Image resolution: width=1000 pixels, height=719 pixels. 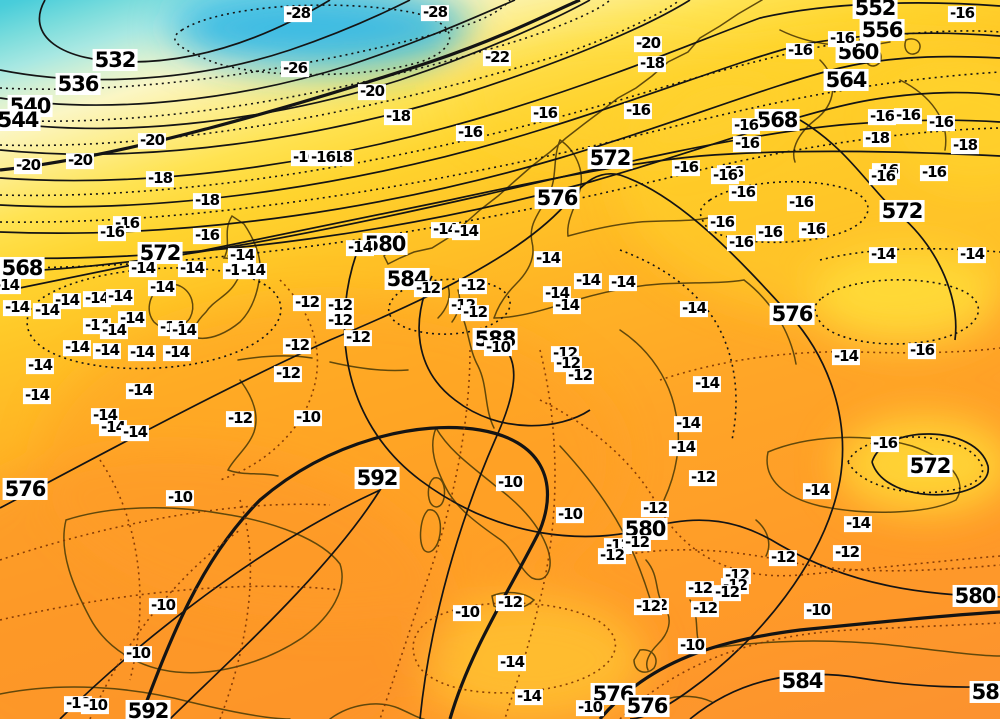 What do you see at coordinates (645, 528) in the screenshot?
I see `geopotential-height-label: 580` at bounding box center [645, 528].